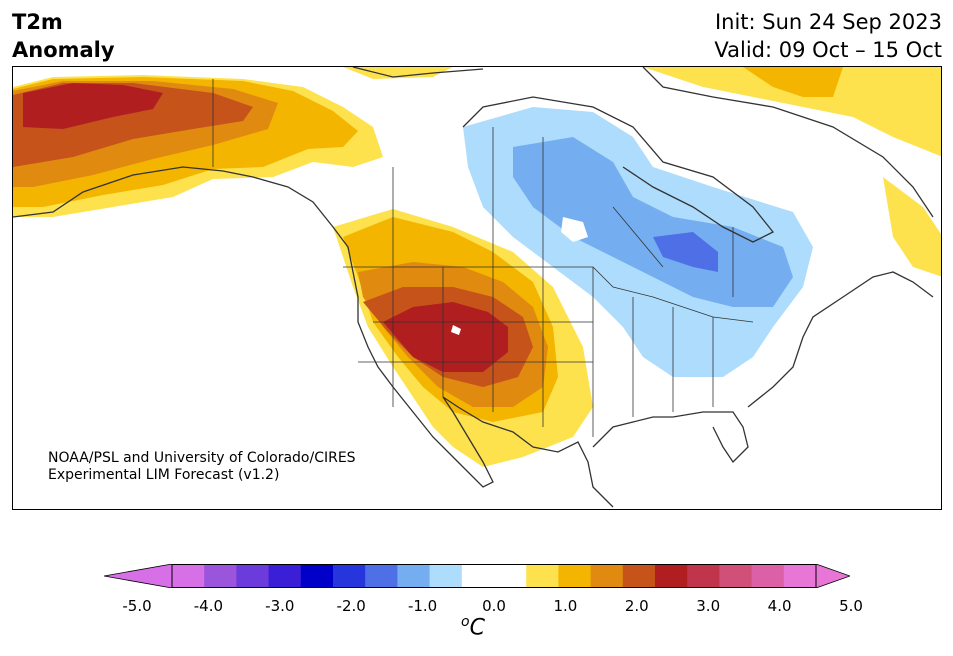 The width and height of the screenshot is (953, 656). I want to click on colorbar-tick-label: 0.0, so click(494, 606).